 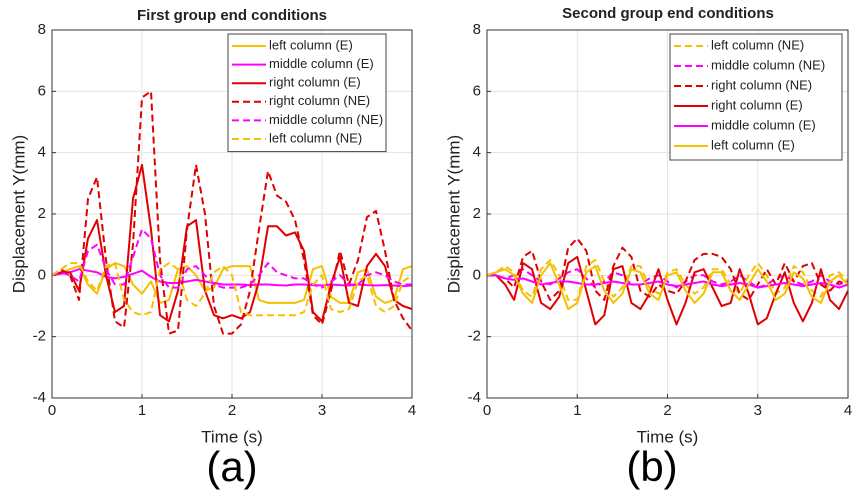 What do you see at coordinates (668, 13) in the screenshot?
I see `chart-title: Second group end conditions` at bounding box center [668, 13].